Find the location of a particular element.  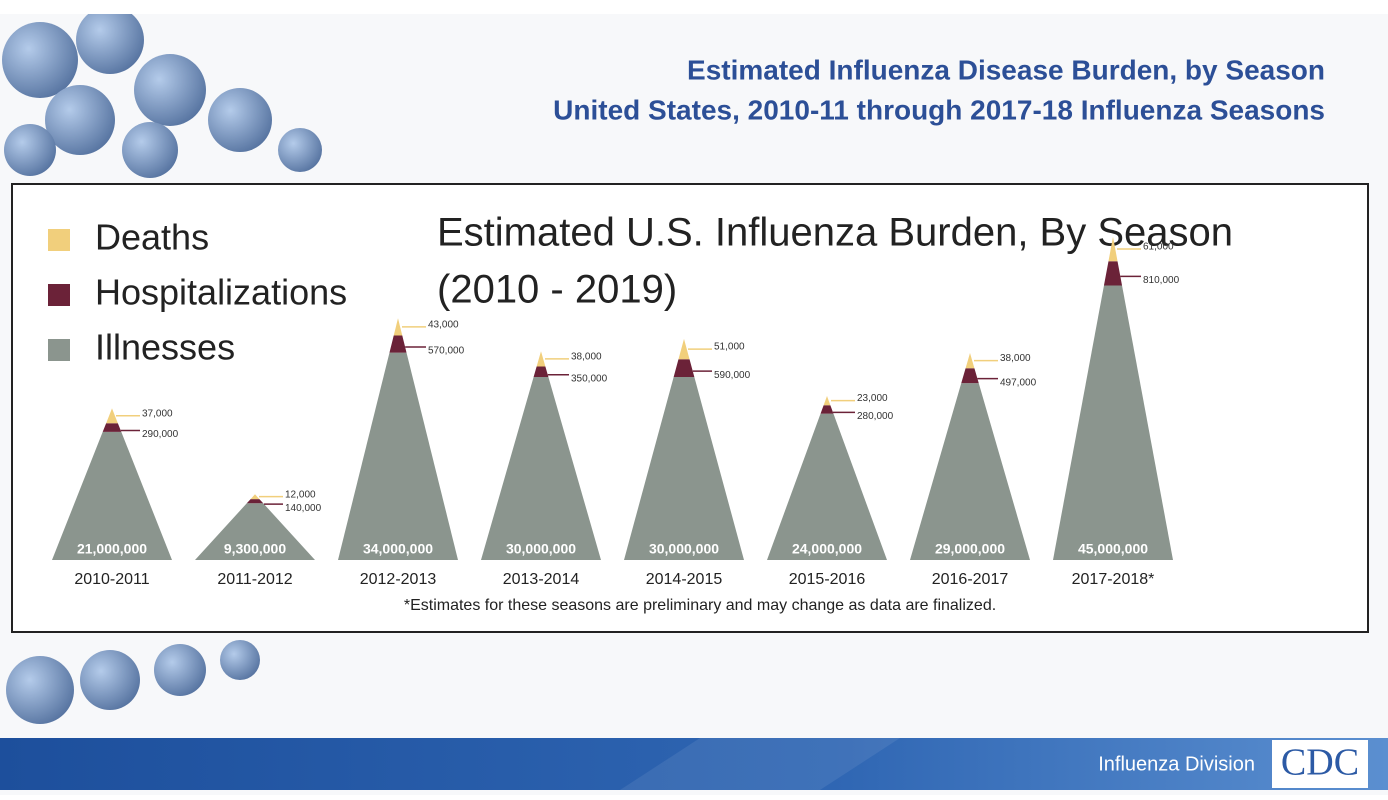

footer: Influenza Division CDC is located at coordinates (694, 764).